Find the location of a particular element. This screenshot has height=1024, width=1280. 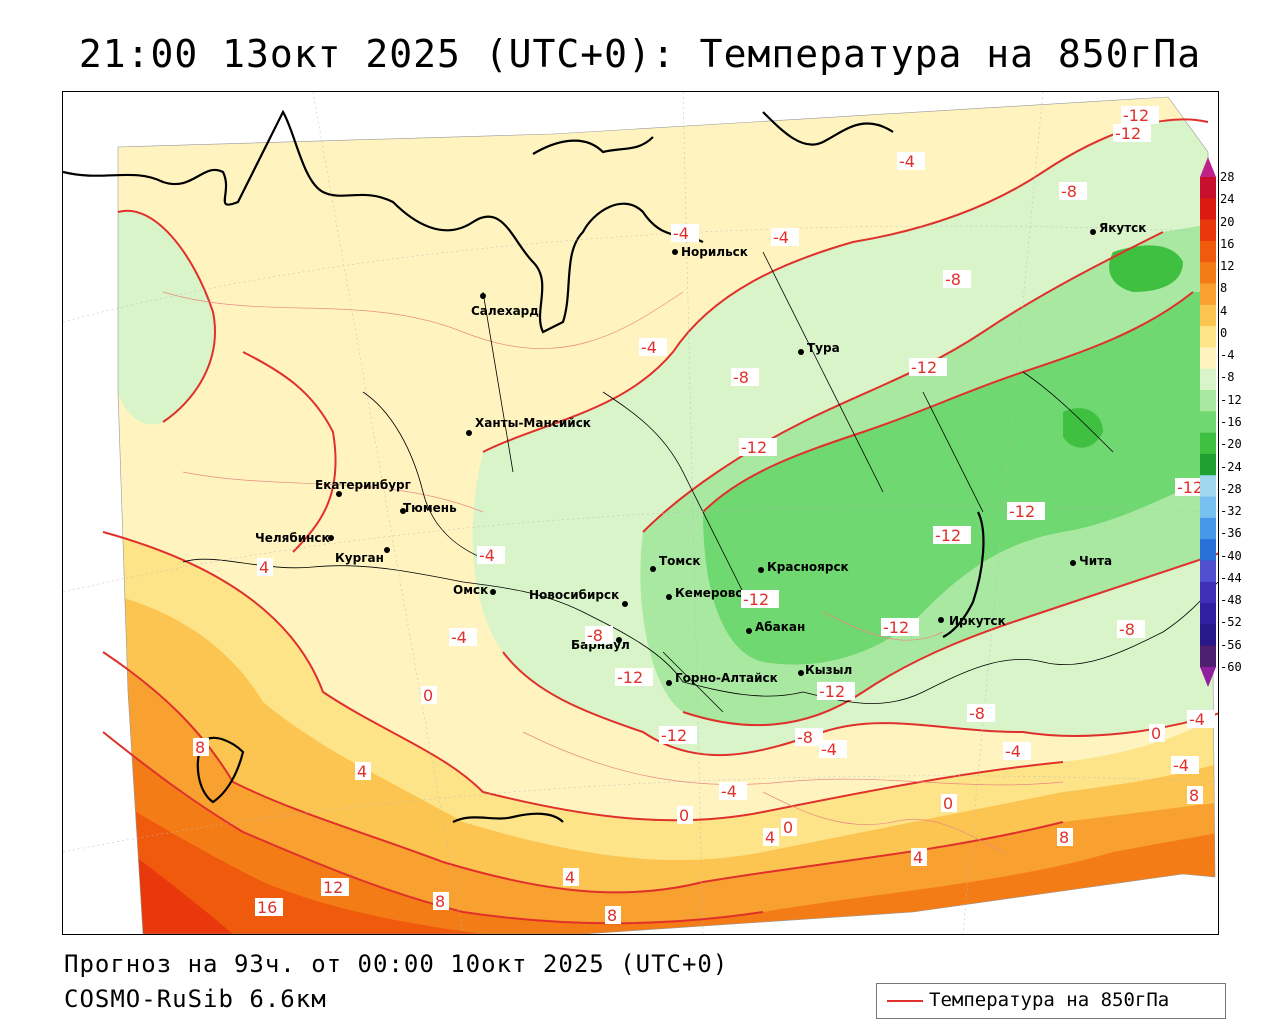

svg-text: Абакан is located at coordinates (780, 627).